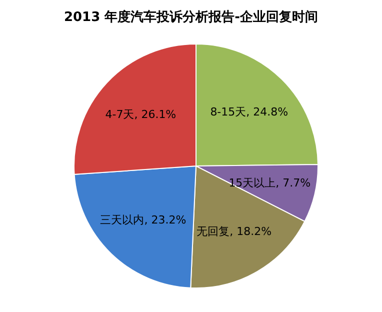  I want to click on chart-title: 2013 年度汽车投诉分析报告-企业回复时间, so click(191, 17).